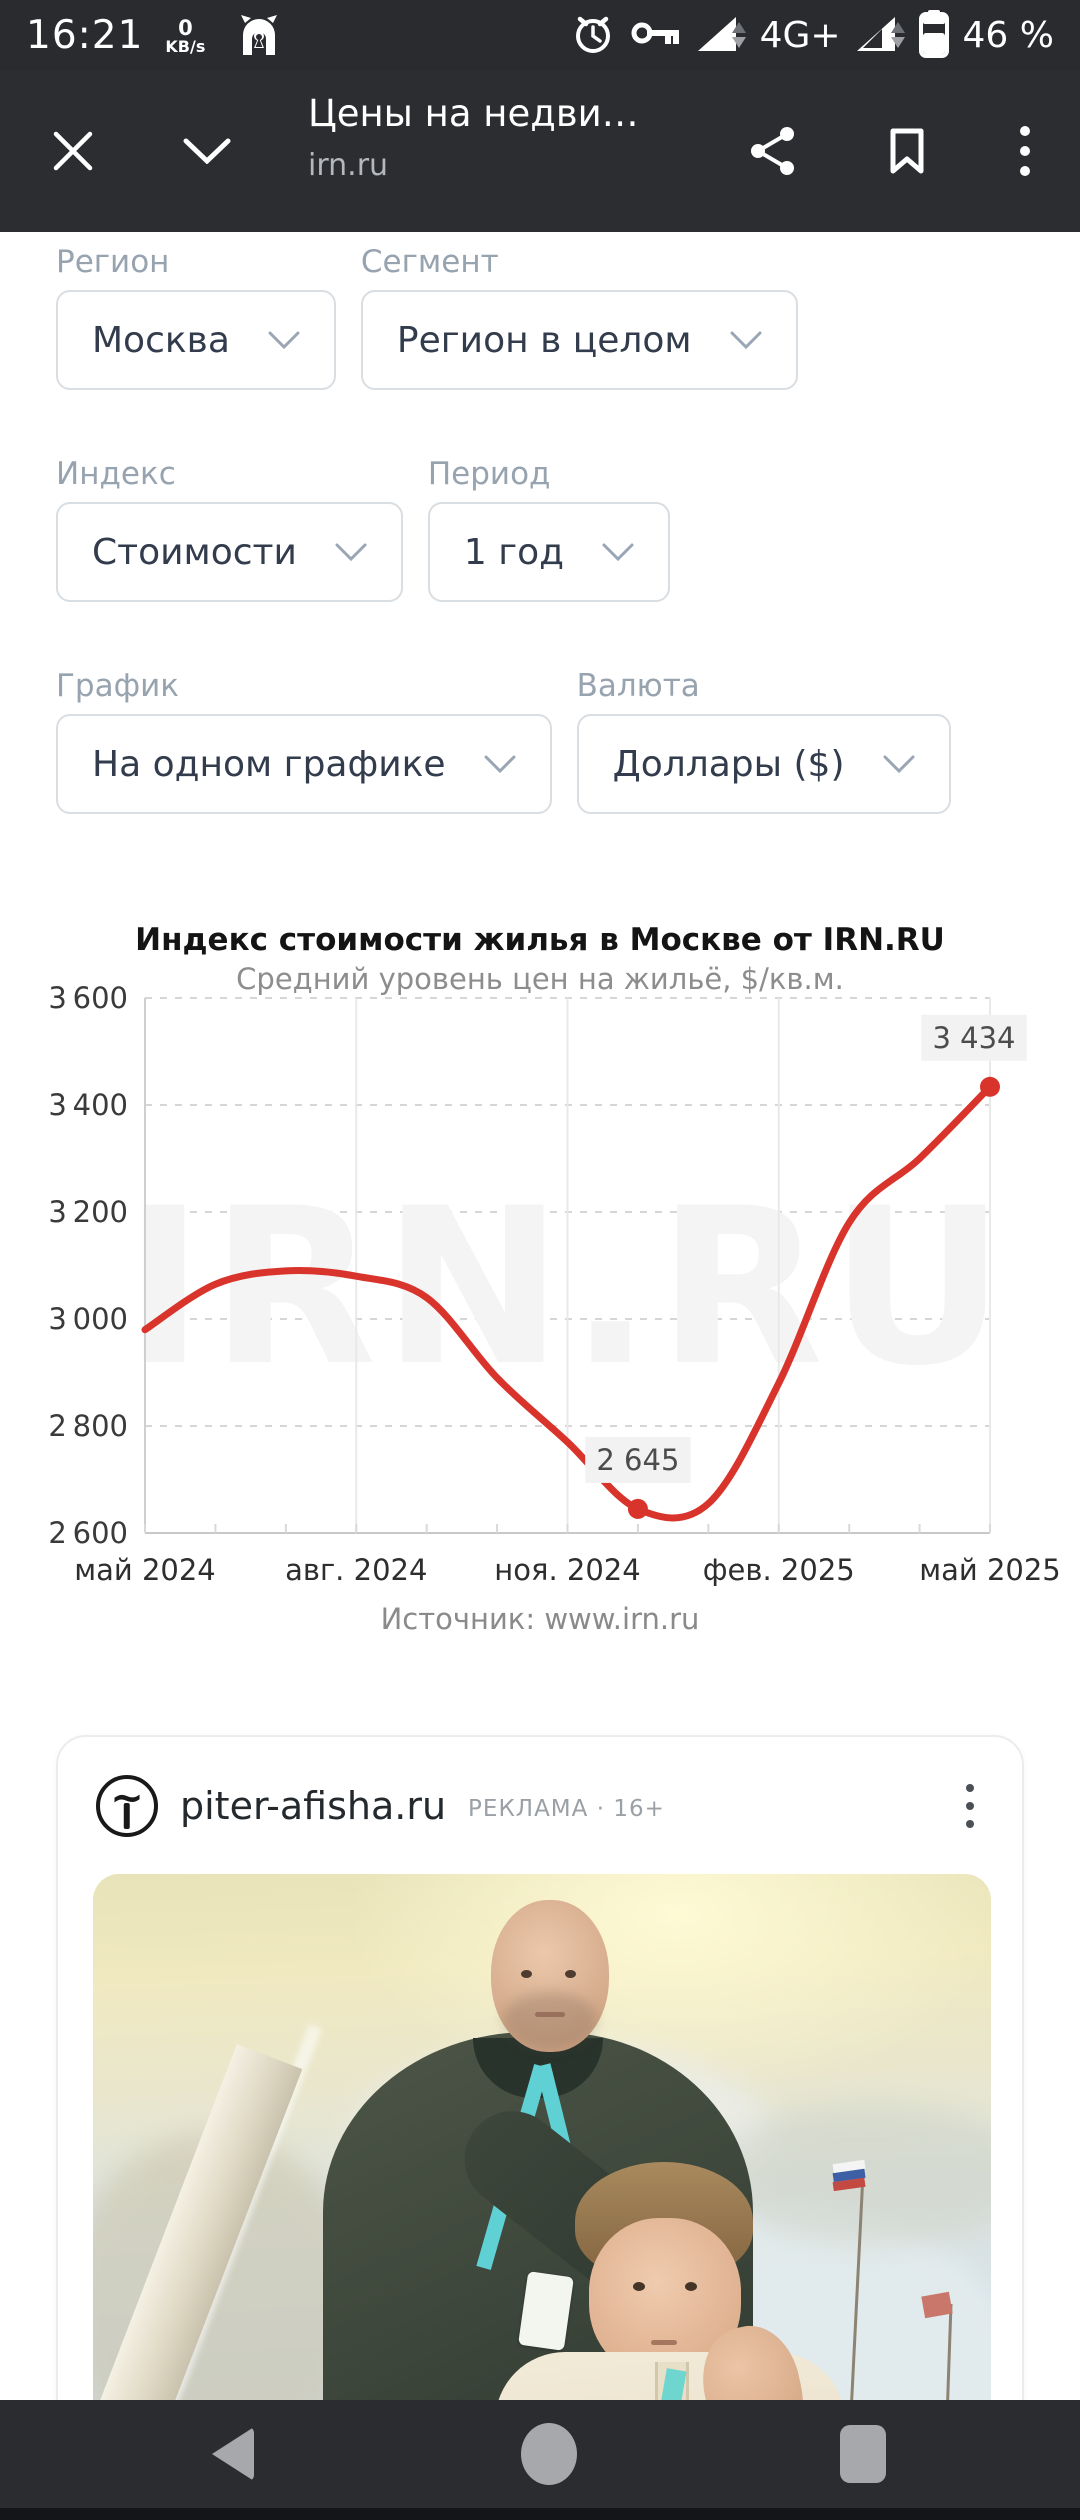 The height and width of the screenshot is (2520, 1080). I want to click on field-index: Индекс Стоимости, so click(229, 529).